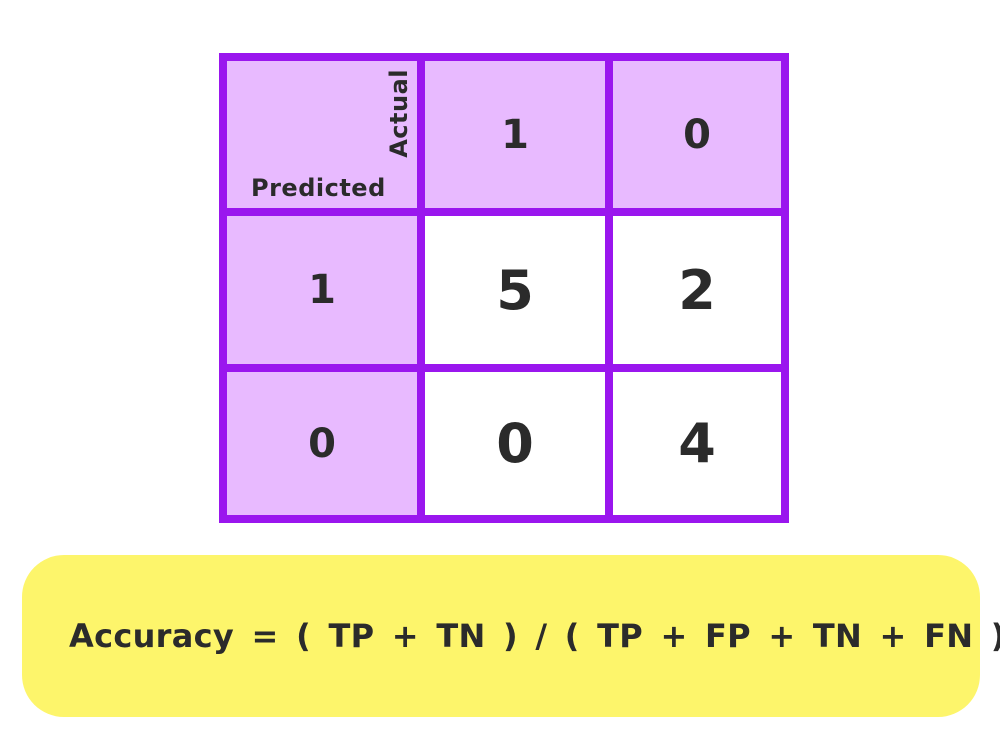 This screenshot has width=1000, height=750. What do you see at coordinates (515, 290) in the screenshot?
I see `cell-true-positive: 5` at bounding box center [515, 290].